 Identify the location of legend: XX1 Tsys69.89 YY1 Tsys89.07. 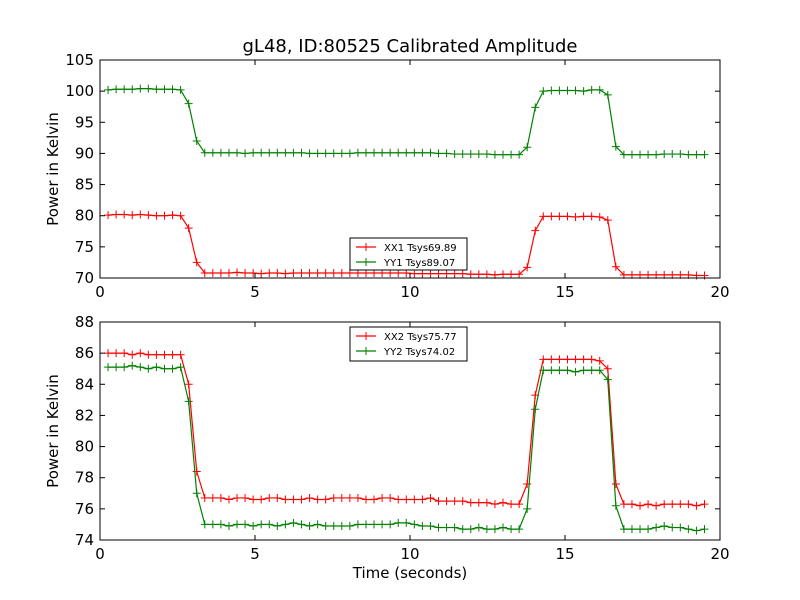
(408, 254).